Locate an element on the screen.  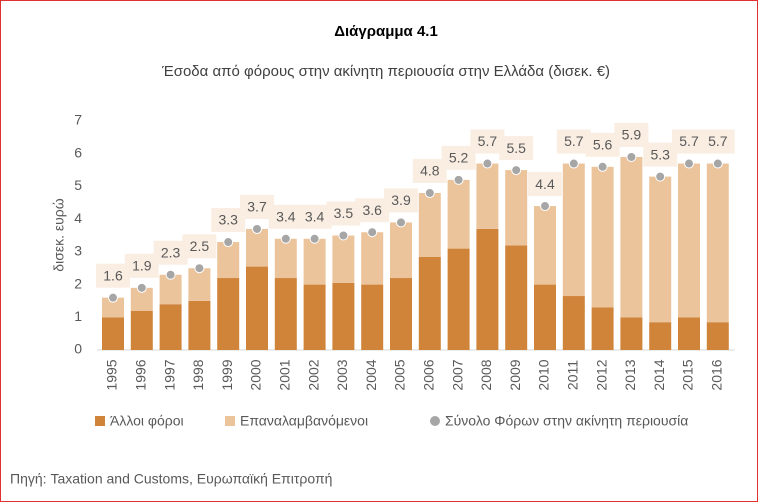
value-label: 2.3 is located at coordinates (171, 252).